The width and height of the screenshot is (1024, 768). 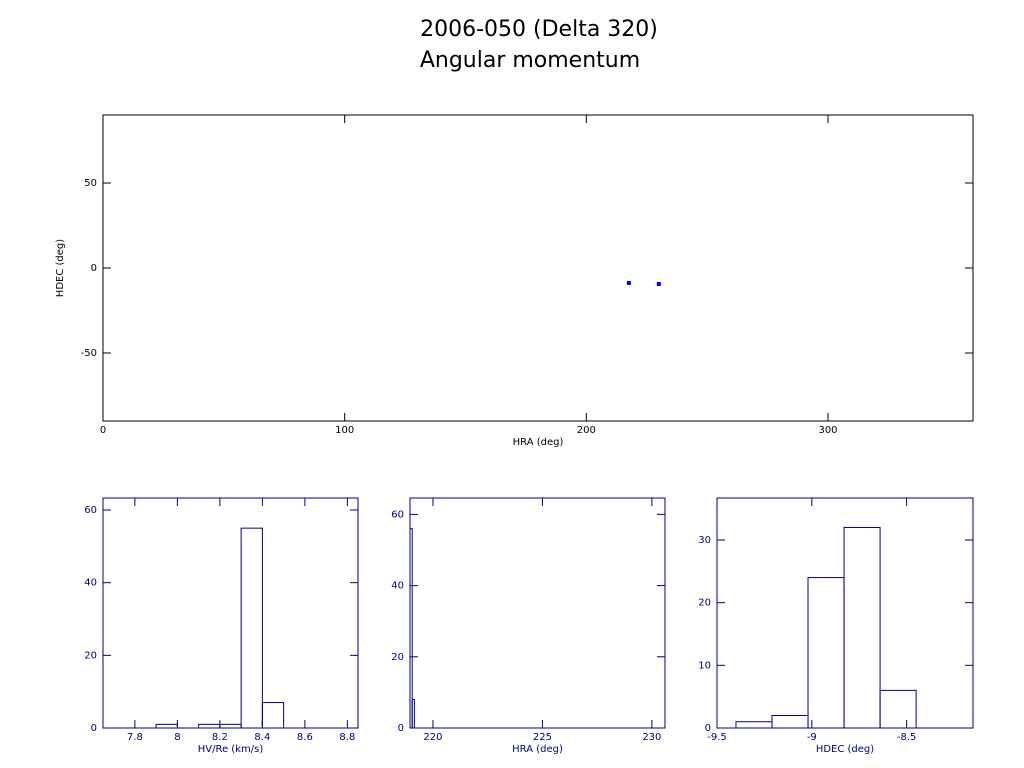 What do you see at coordinates (177, 737) in the screenshot?
I see `x-tick-label: 8` at bounding box center [177, 737].